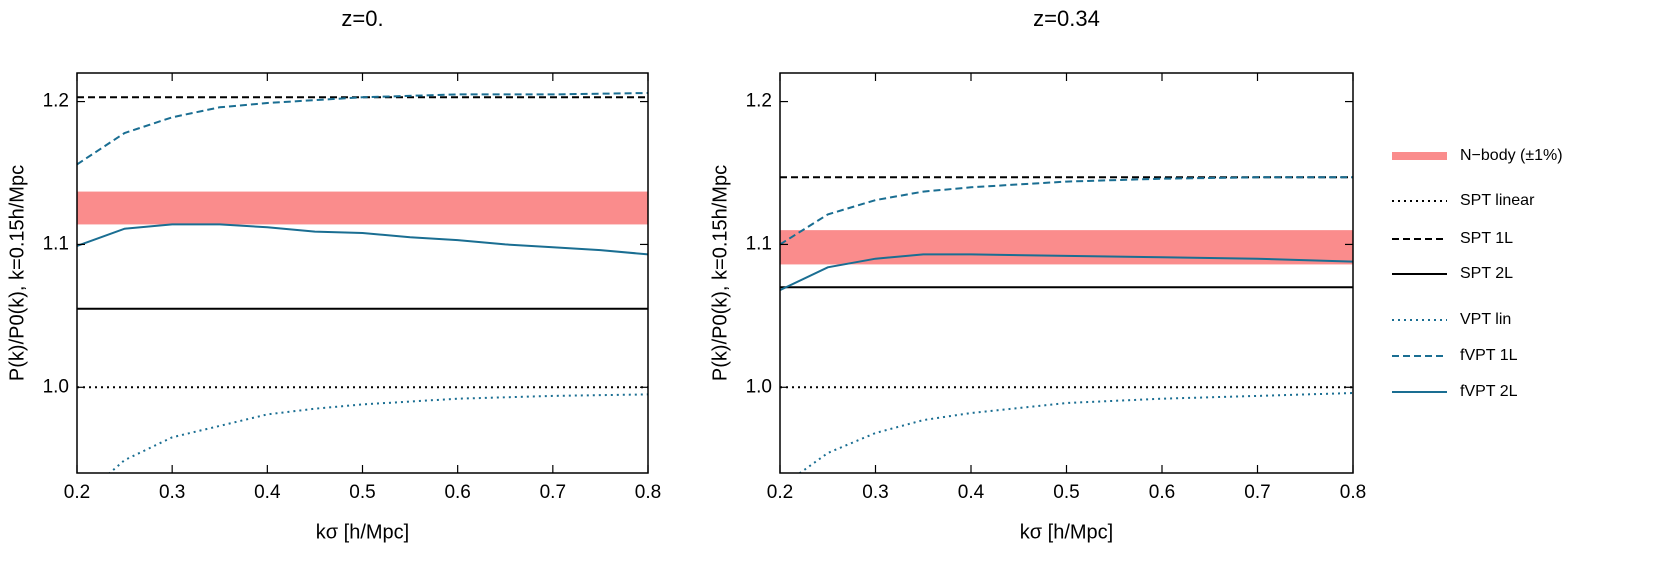 This screenshot has height=583, width=1661. I want to click on legend-label: SPT linear, so click(1497, 200).